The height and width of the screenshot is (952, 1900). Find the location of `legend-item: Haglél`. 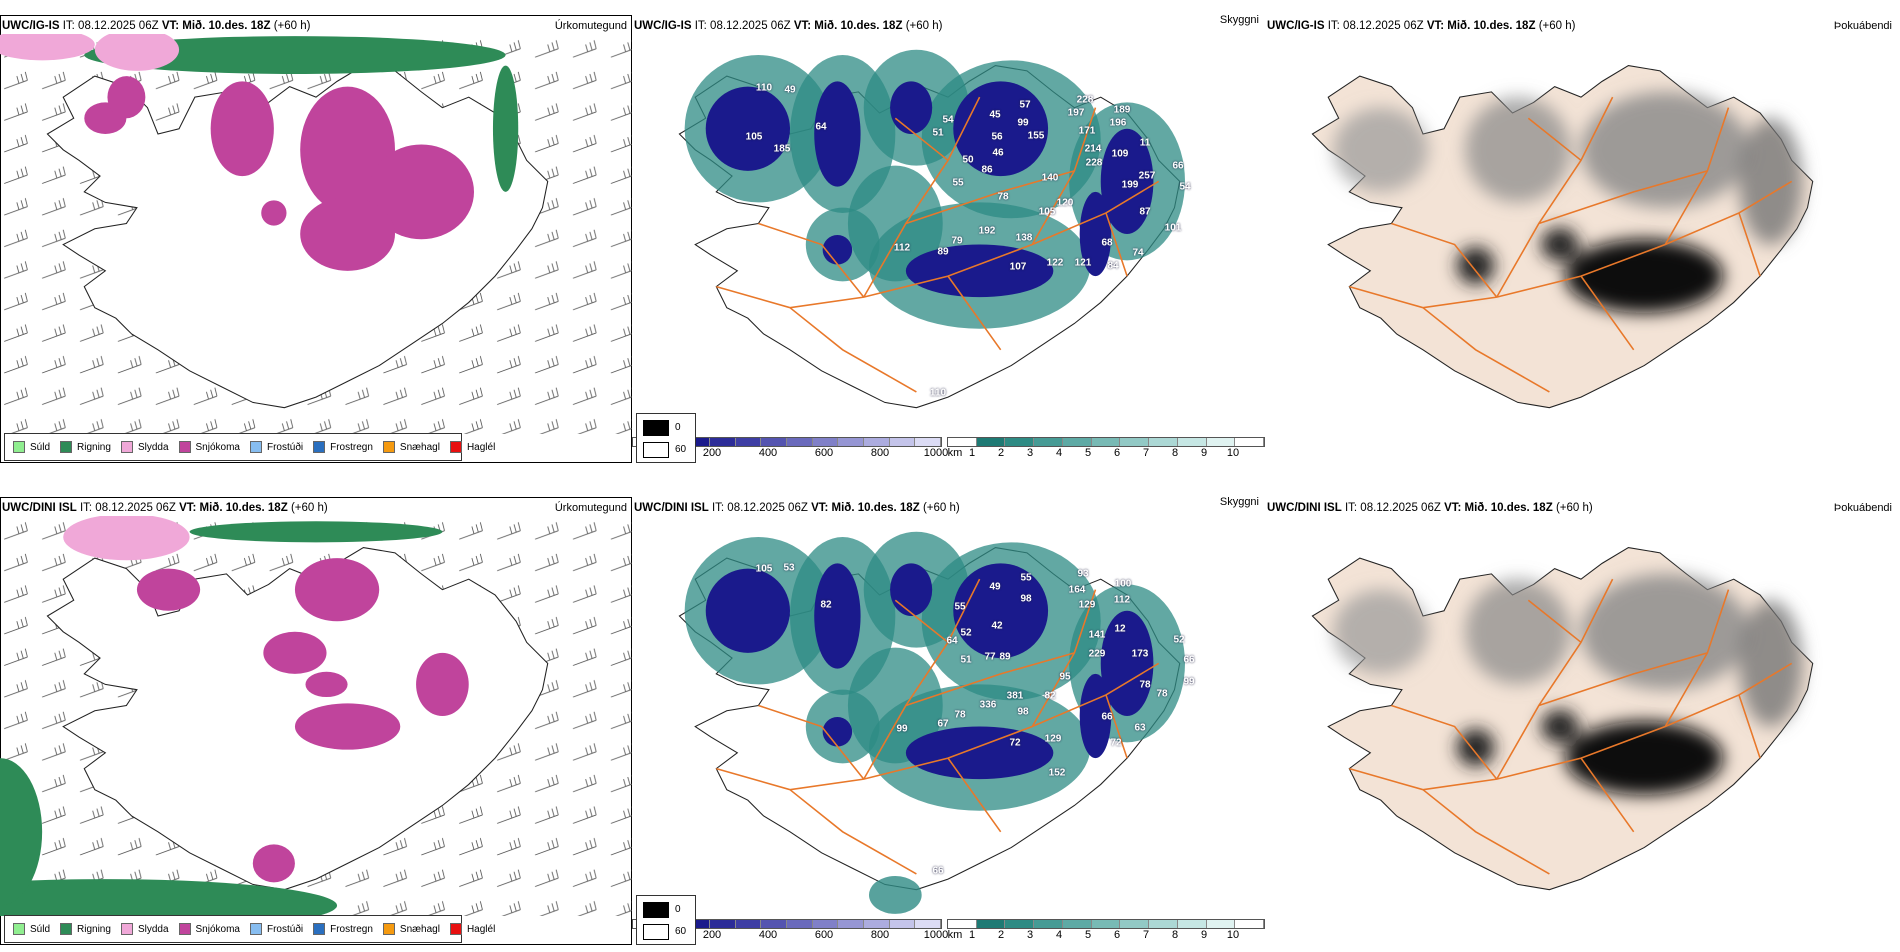

legend-item: Haglél is located at coordinates (472, 929).